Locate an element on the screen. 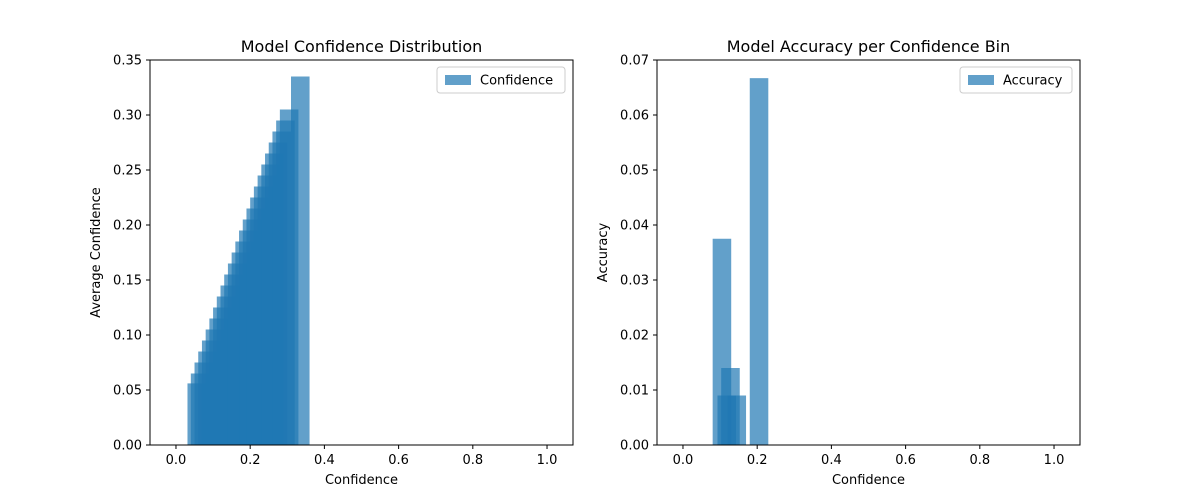 The image size is (1200, 500). y-tick-label: 0.20 is located at coordinates (127, 226).